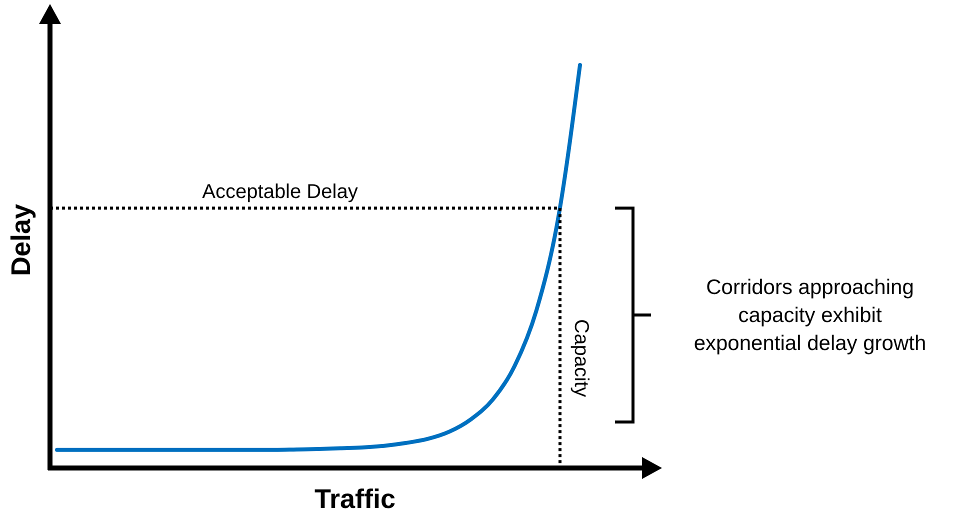 The image size is (960, 512). I want to click on annotation: Capacity, so click(581, 358).